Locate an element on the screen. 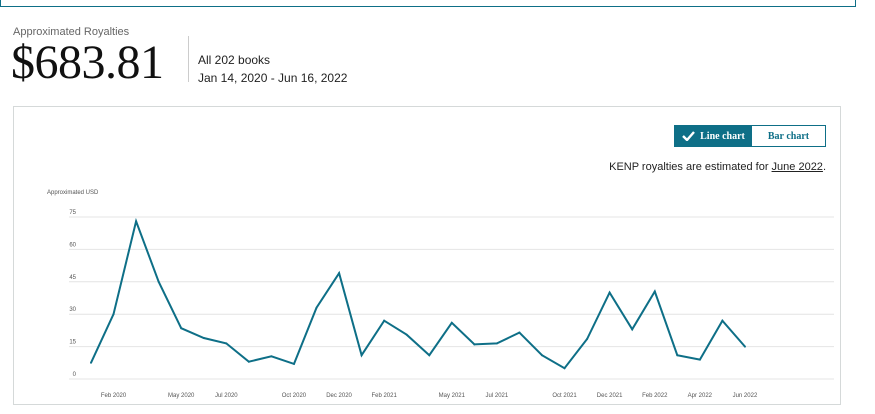 Image resolution: width=875 pixels, height=414 pixels. x-tick-label: Oct 2020 is located at coordinates (294, 396).